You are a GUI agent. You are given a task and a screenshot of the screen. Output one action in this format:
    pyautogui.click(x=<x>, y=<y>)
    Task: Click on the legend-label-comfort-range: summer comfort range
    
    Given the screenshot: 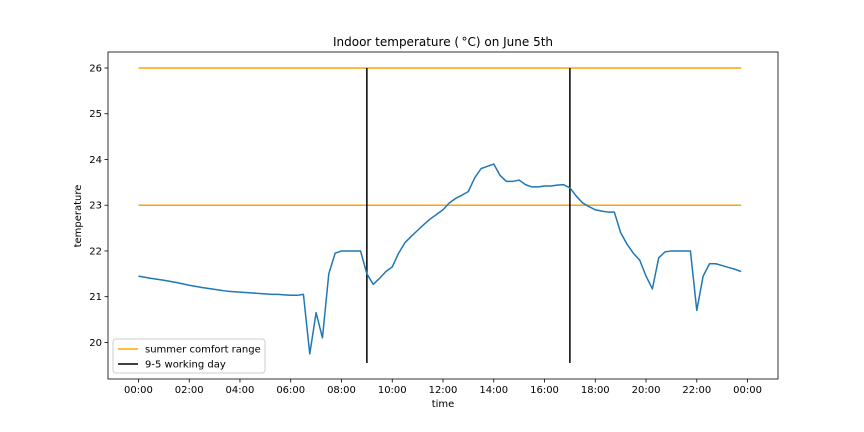 What is the action you would take?
    pyautogui.click(x=203, y=350)
    